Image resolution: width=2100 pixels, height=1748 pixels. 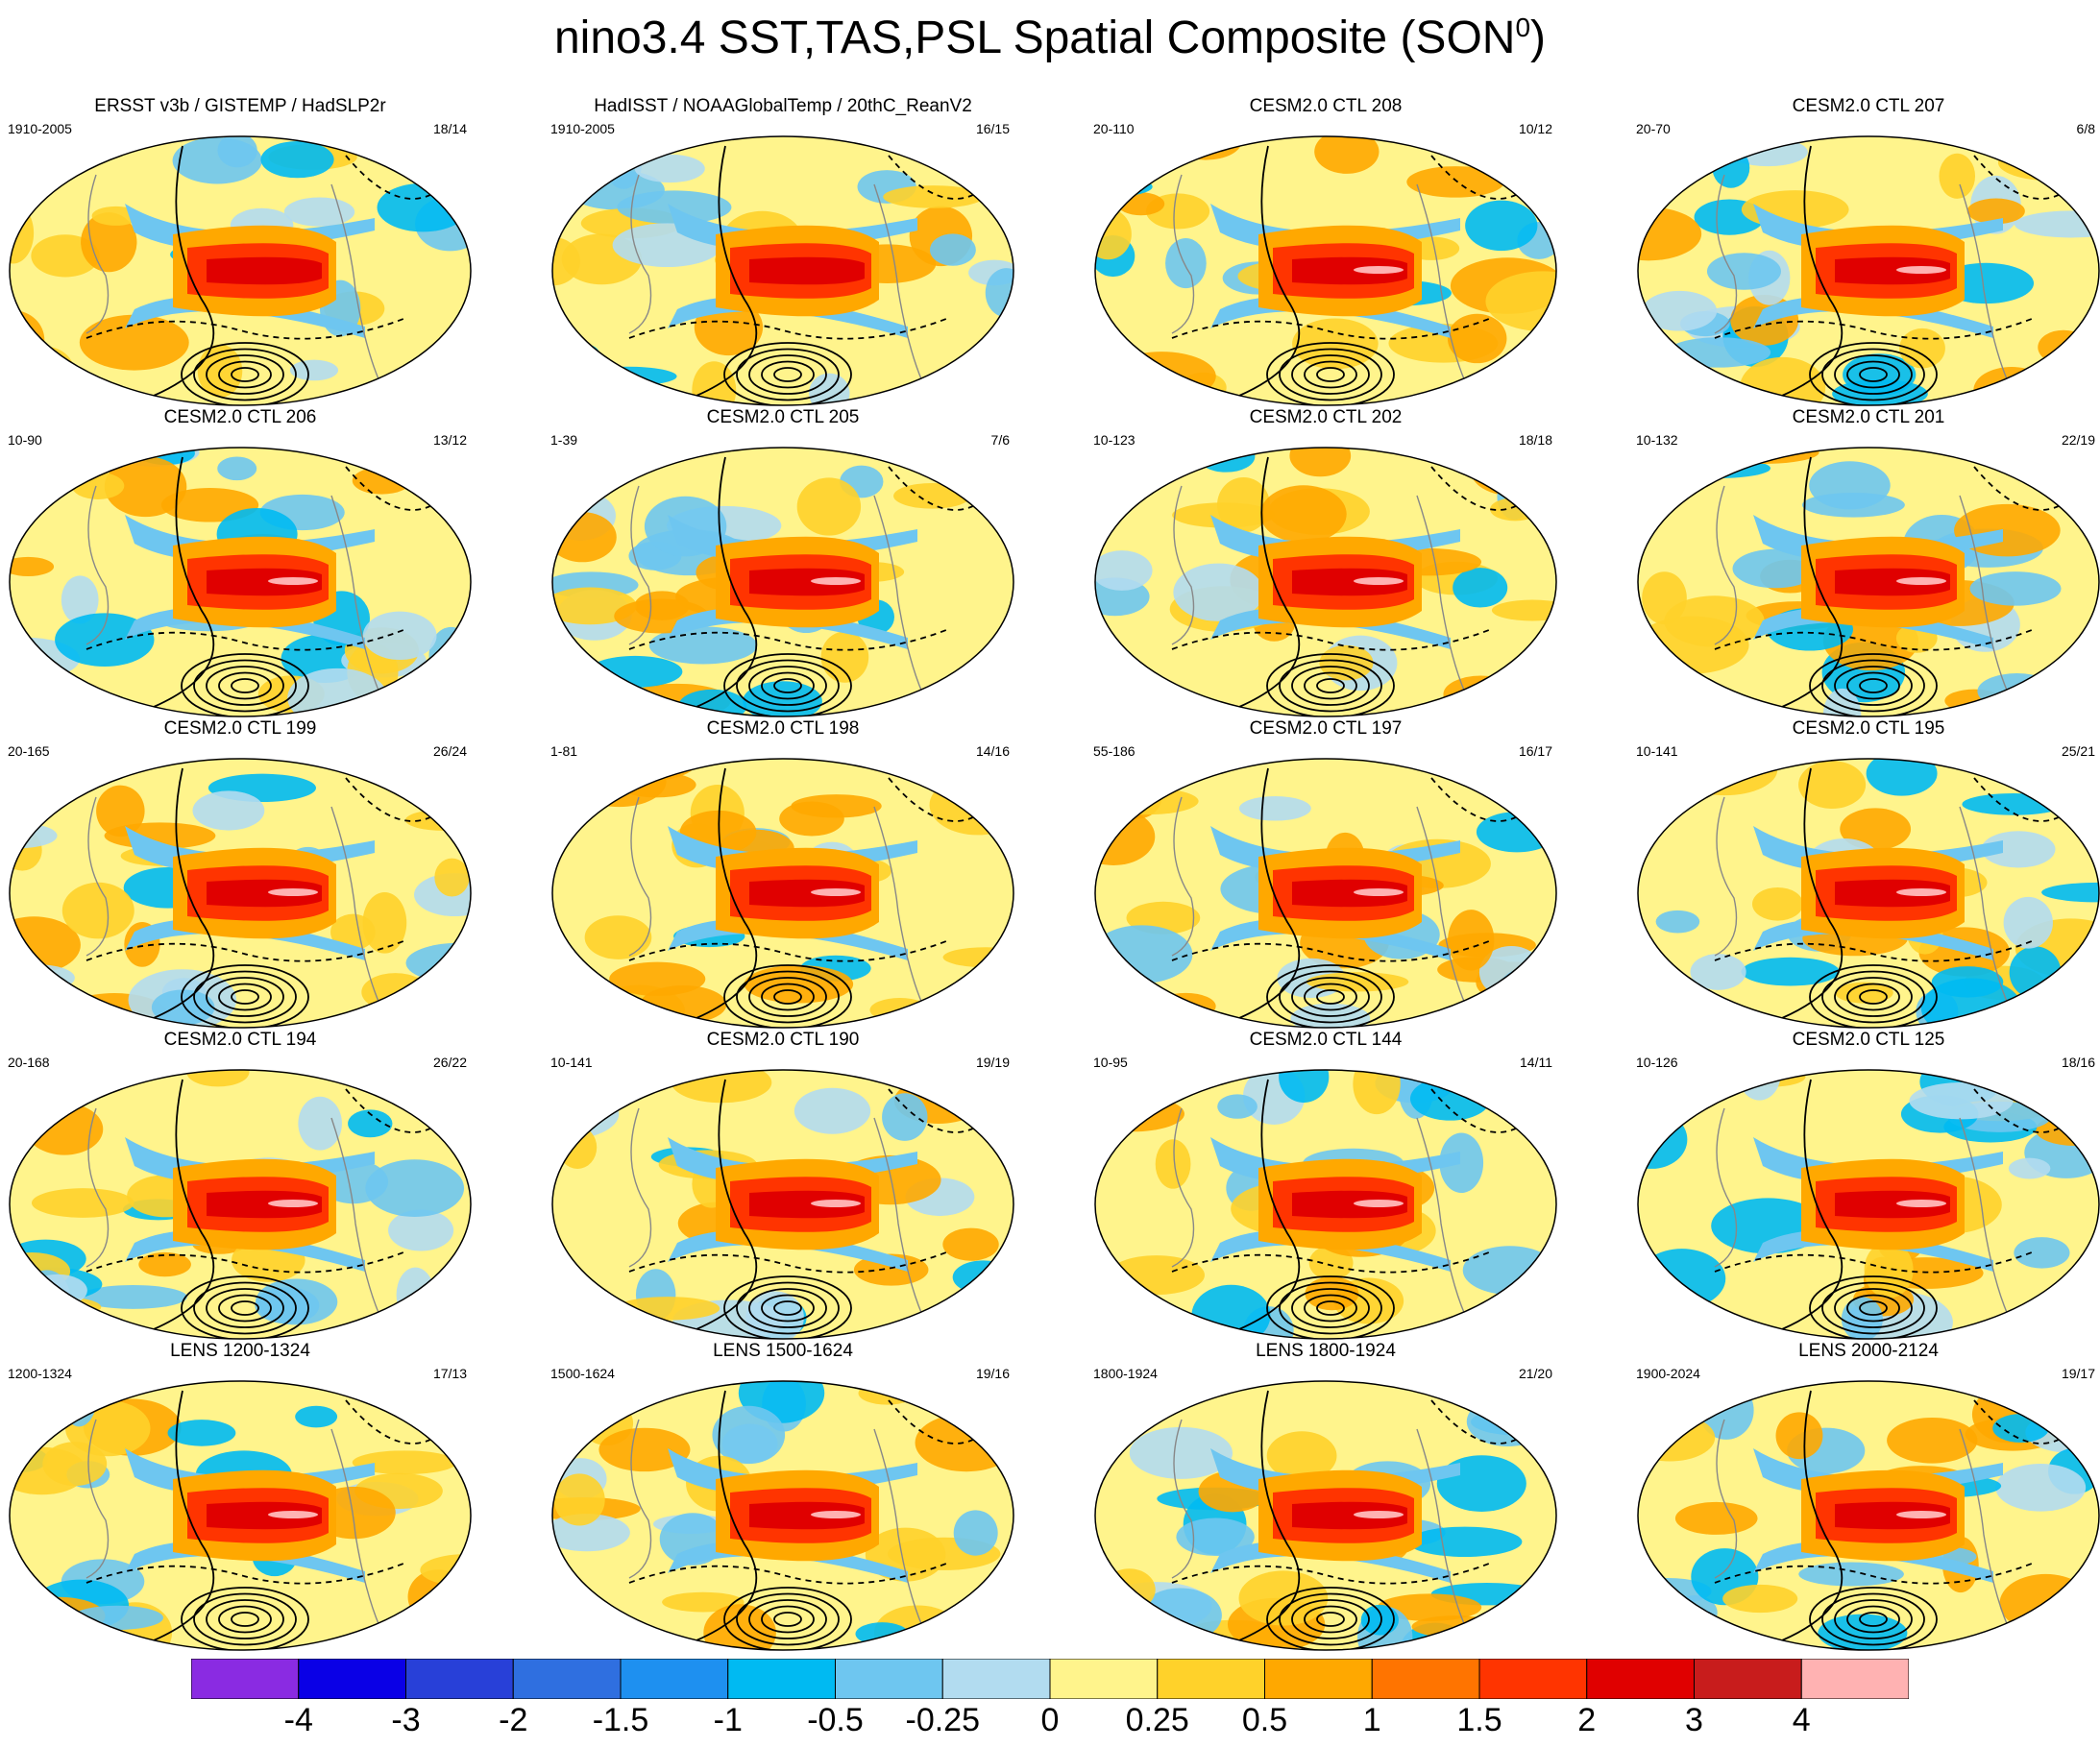 I want to click on map-panel: CESM2.0 CTL 202 10-123 18/18, so click(x=1326, y=565).